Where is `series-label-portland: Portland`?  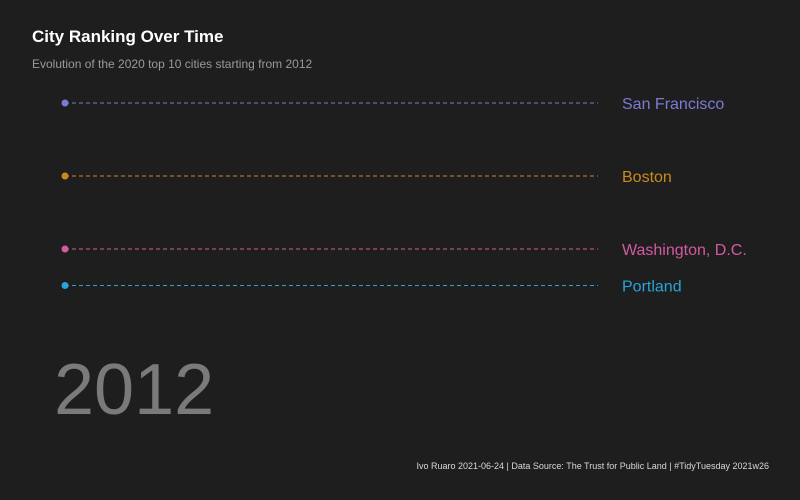
series-label-portland: Portland is located at coordinates (652, 287).